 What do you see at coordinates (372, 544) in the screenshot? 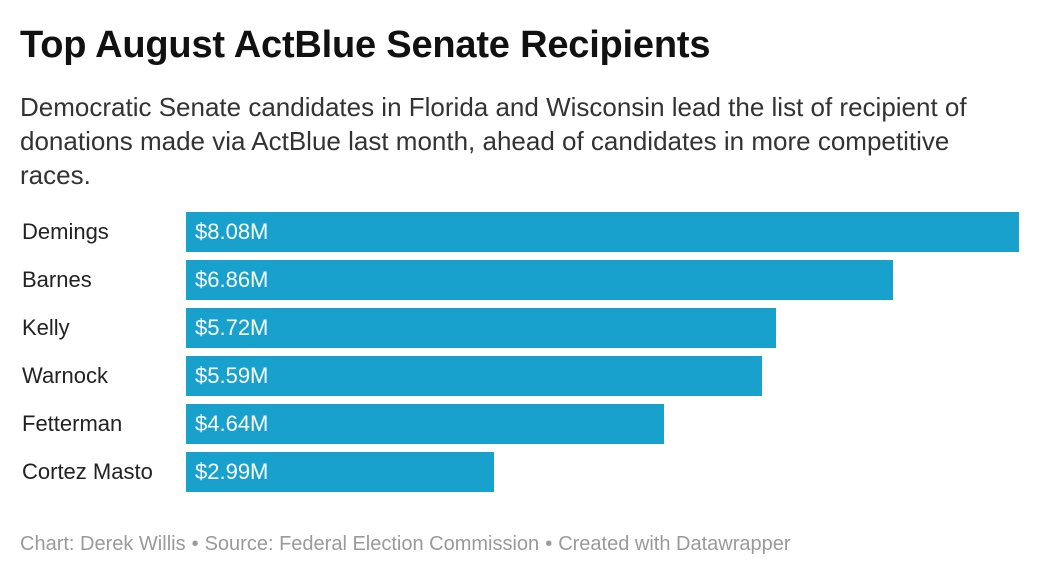
I see `source-note: Source: Federal Election Commission` at bounding box center [372, 544].